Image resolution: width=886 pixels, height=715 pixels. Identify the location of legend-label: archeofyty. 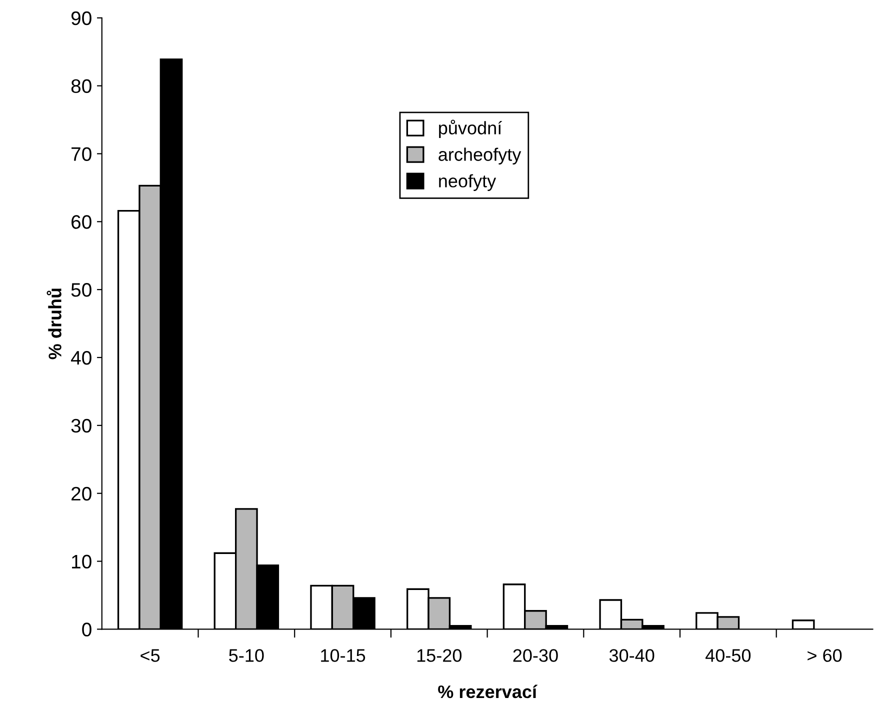
(480, 156).